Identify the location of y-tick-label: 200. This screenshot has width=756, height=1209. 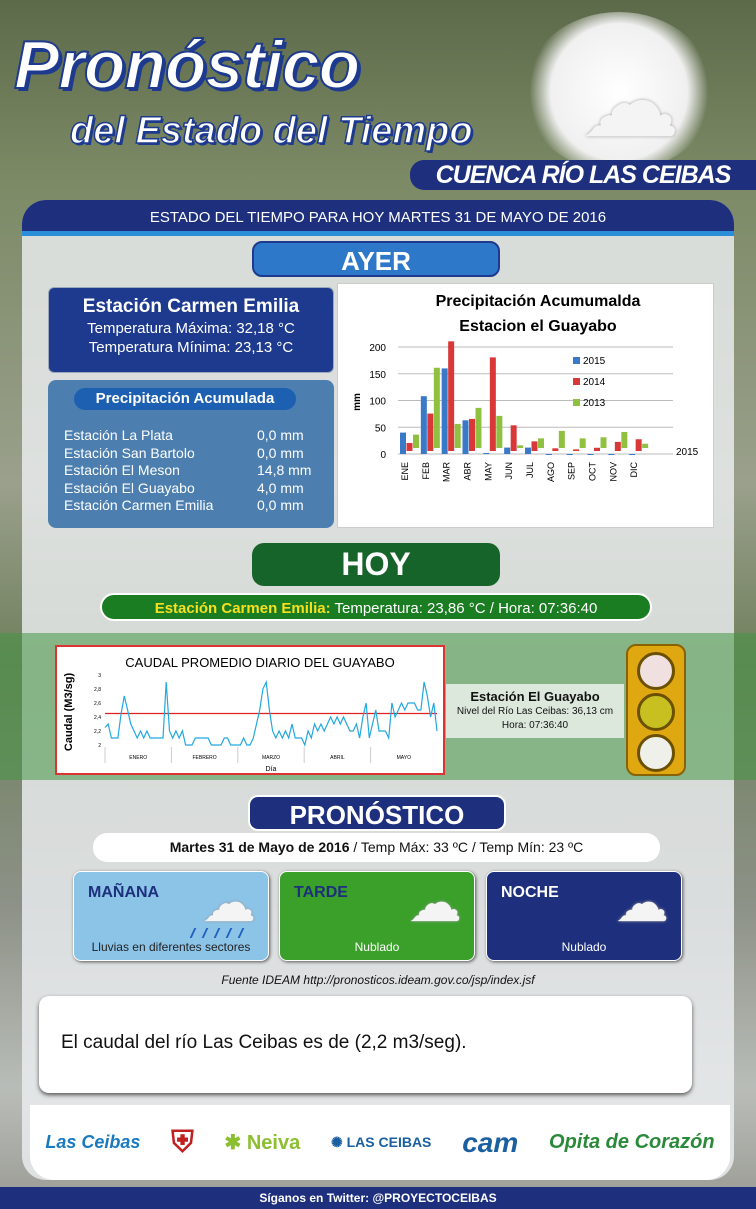
(377, 348).